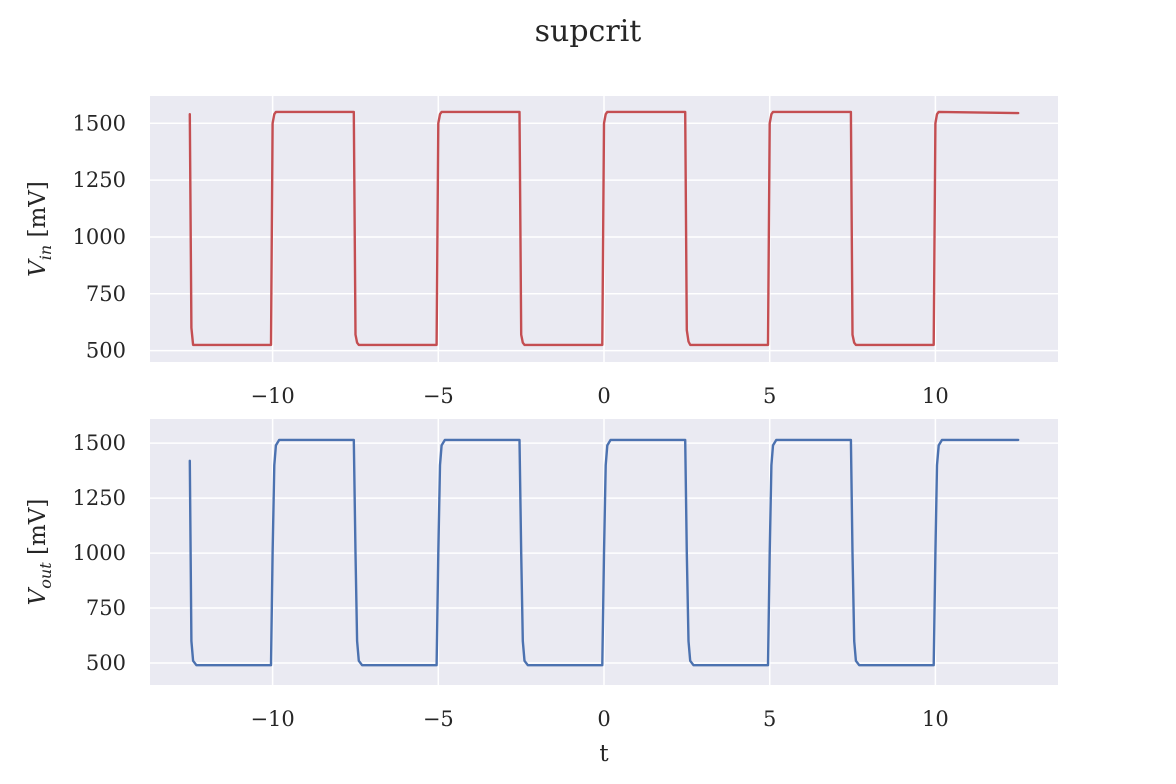  Describe the element at coordinates (45, 575) in the screenshot. I see `y-axis-label-sub: out` at that location.